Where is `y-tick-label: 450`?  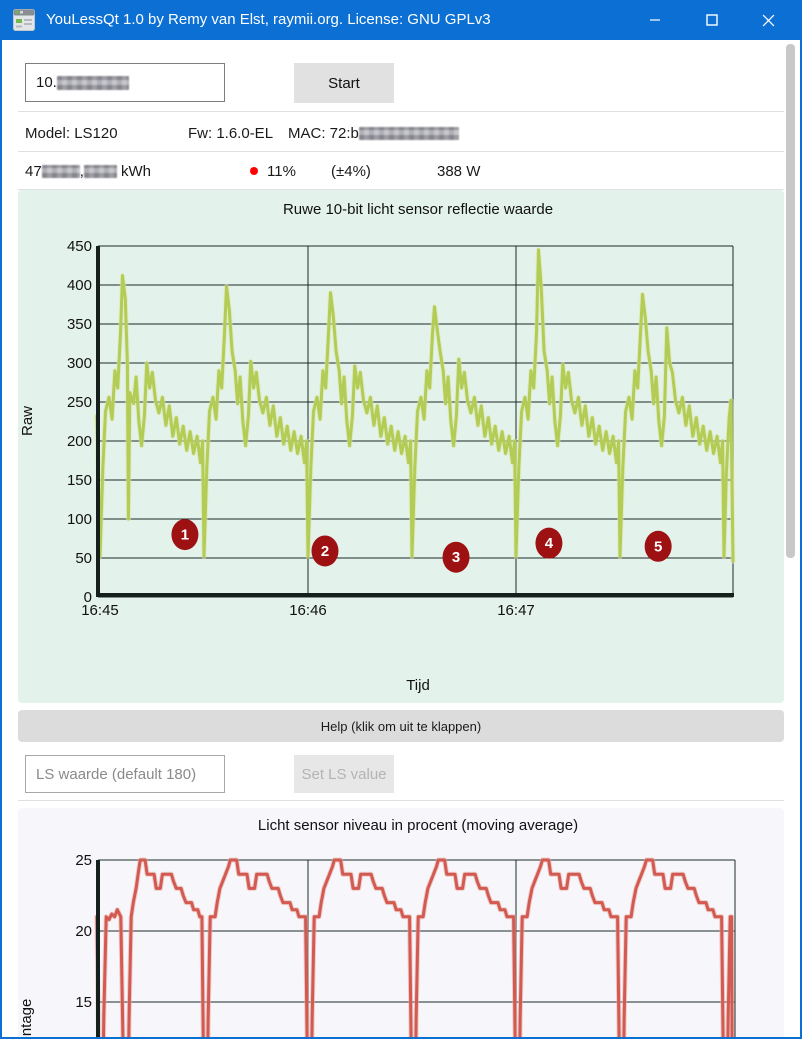
y-tick-label: 450 is located at coordinates (79, 246).